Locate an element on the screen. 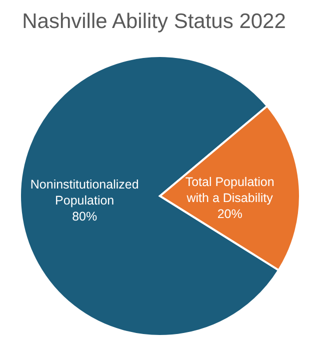 The image size is (309, 338). slice-label: Noninstitutionalized Population is located at coordinates (84, 193).